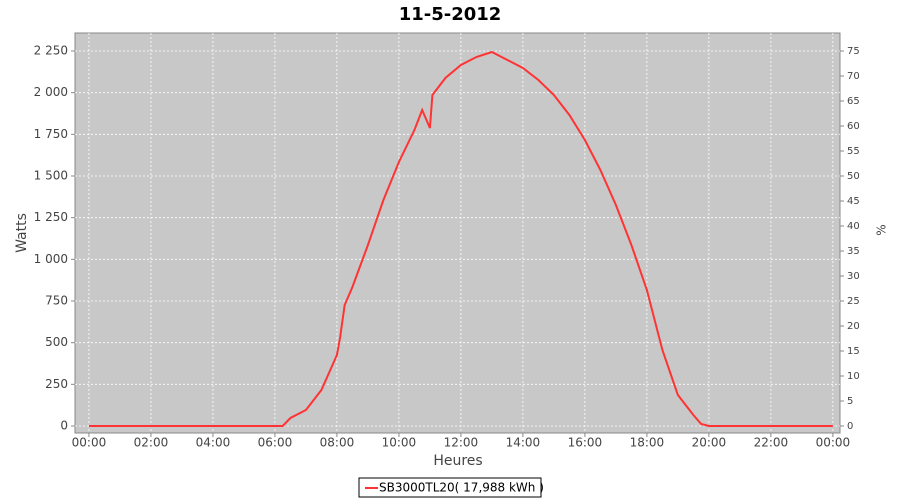 The width and height of the screenshot is (900, 504). What do you see at coordinates (771, 443) in the screenshot?
I see `x-tick-label: 22:00` at bounding box center [771, 443].